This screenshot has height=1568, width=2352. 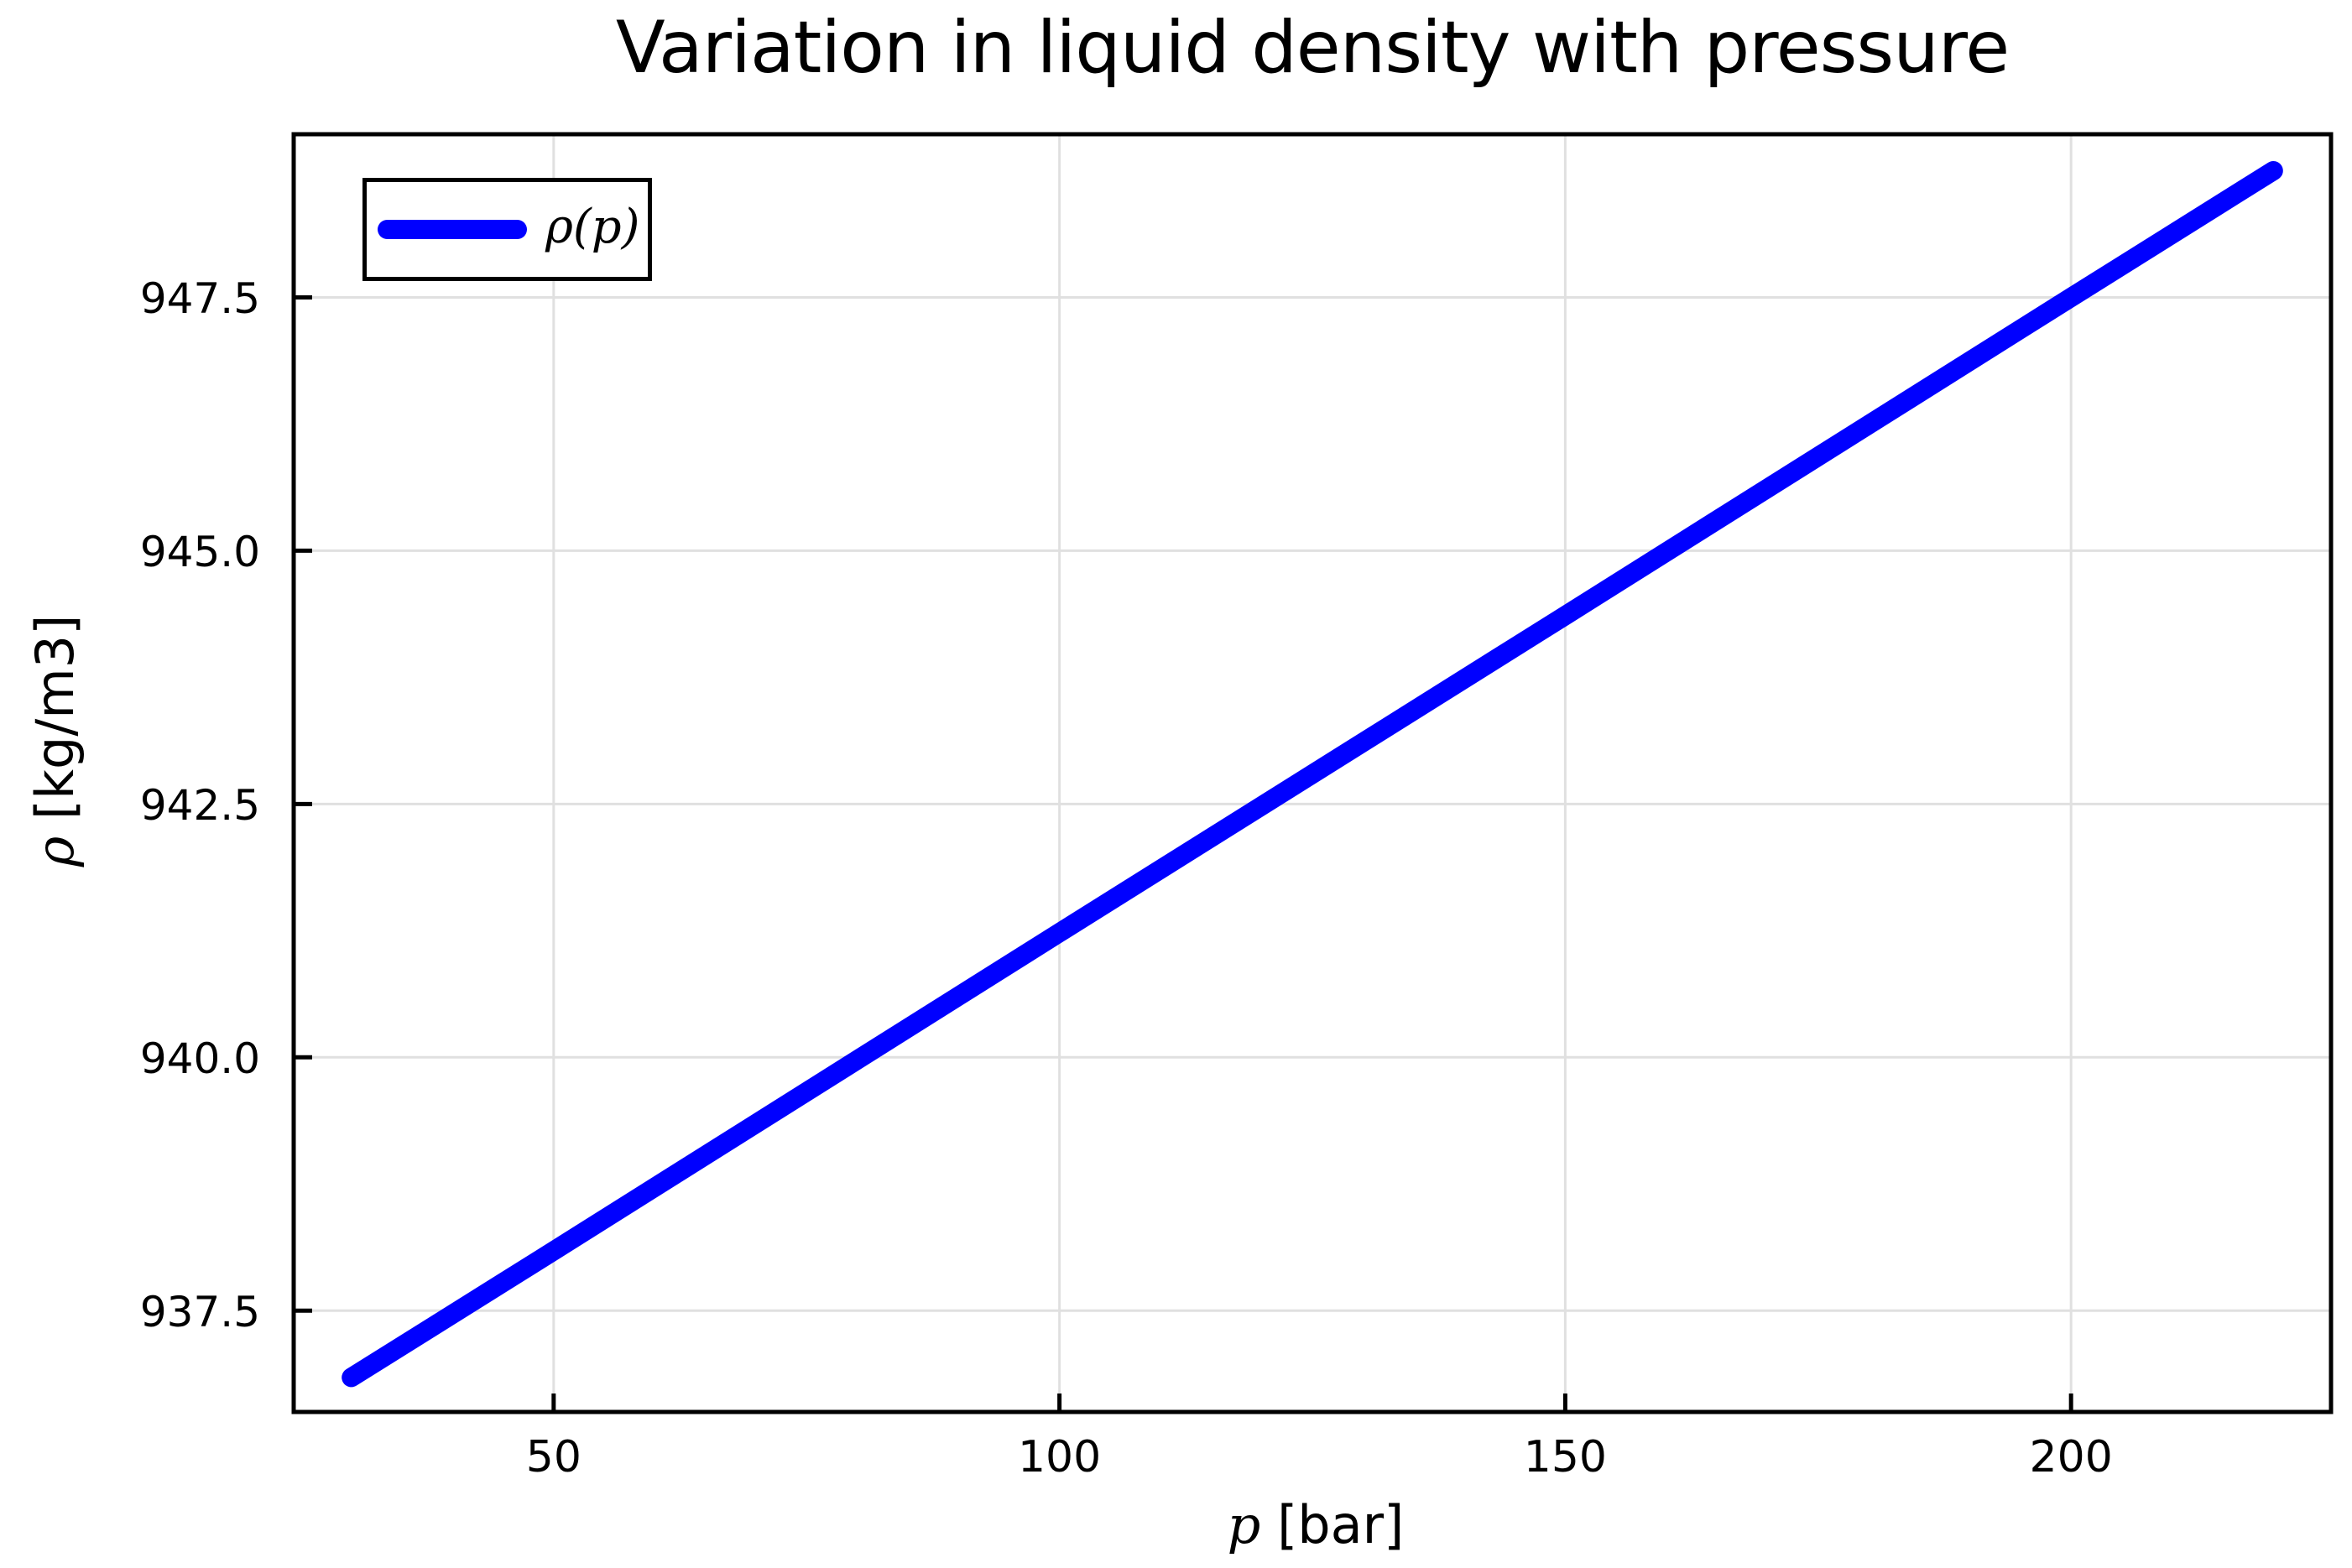 What do you see at coordinates (452, 230) in the screenshot?
I see `legend-line-sample` at bounding box center [452, 230].